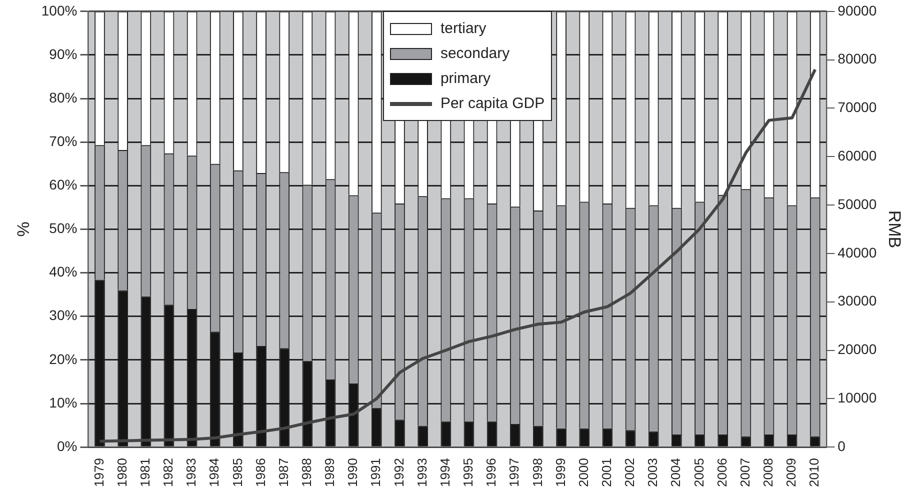 The image size is (918, 494). What do you see at coordinates (606, 472) in the screenshot?
I see `x-tick-label: 2001` at bounding box center [606, 472].